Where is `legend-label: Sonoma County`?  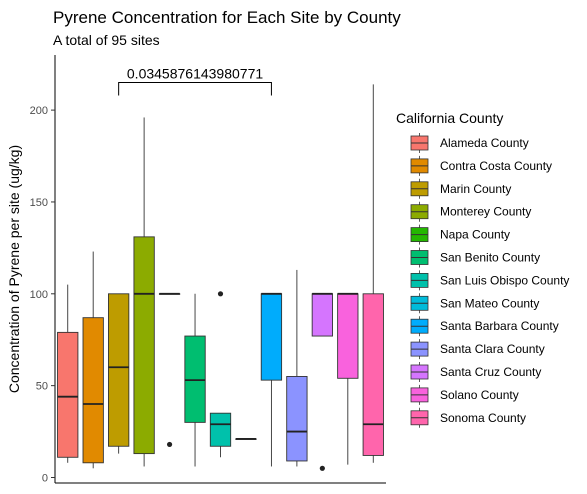
legend-label: Sonoma County is located at coordinates (483, 418).